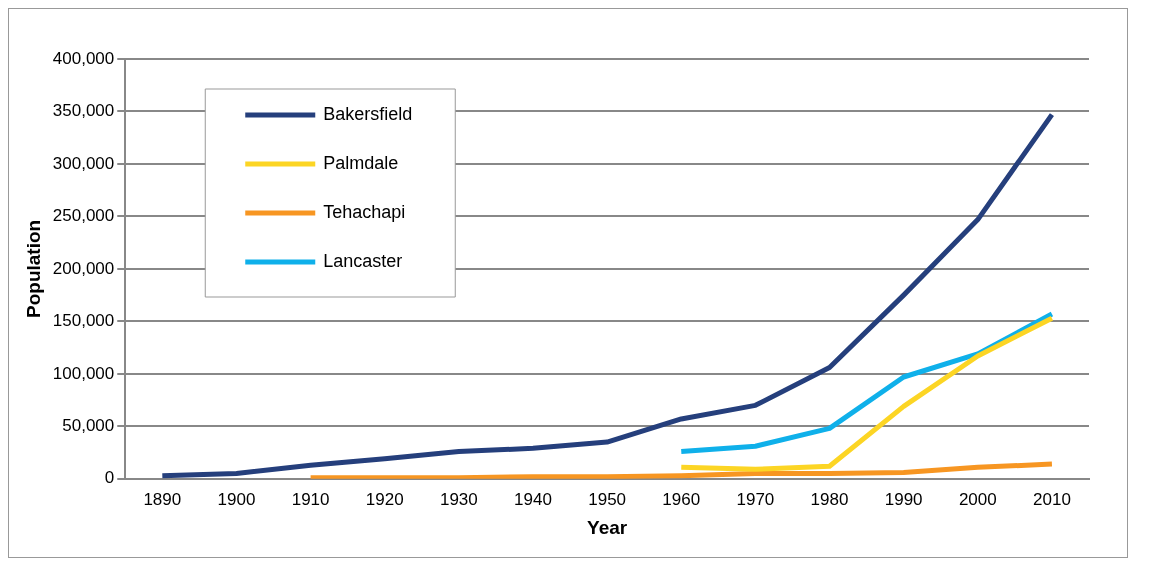 The image size is (1149, 563). Describe the element at coordinates (88, 426) in the screenshot. I see `y-tick-label: 50,000` at that location.